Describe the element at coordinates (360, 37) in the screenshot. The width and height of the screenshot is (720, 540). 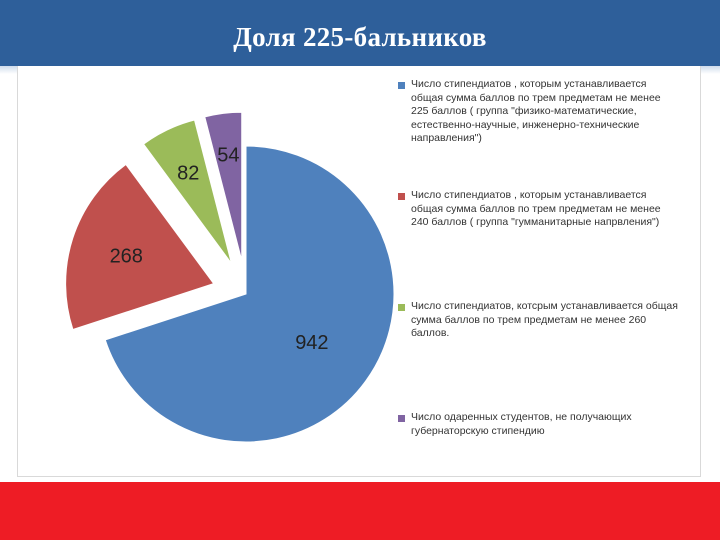
I see `slide-title: Доля 225-бальников` at that location.